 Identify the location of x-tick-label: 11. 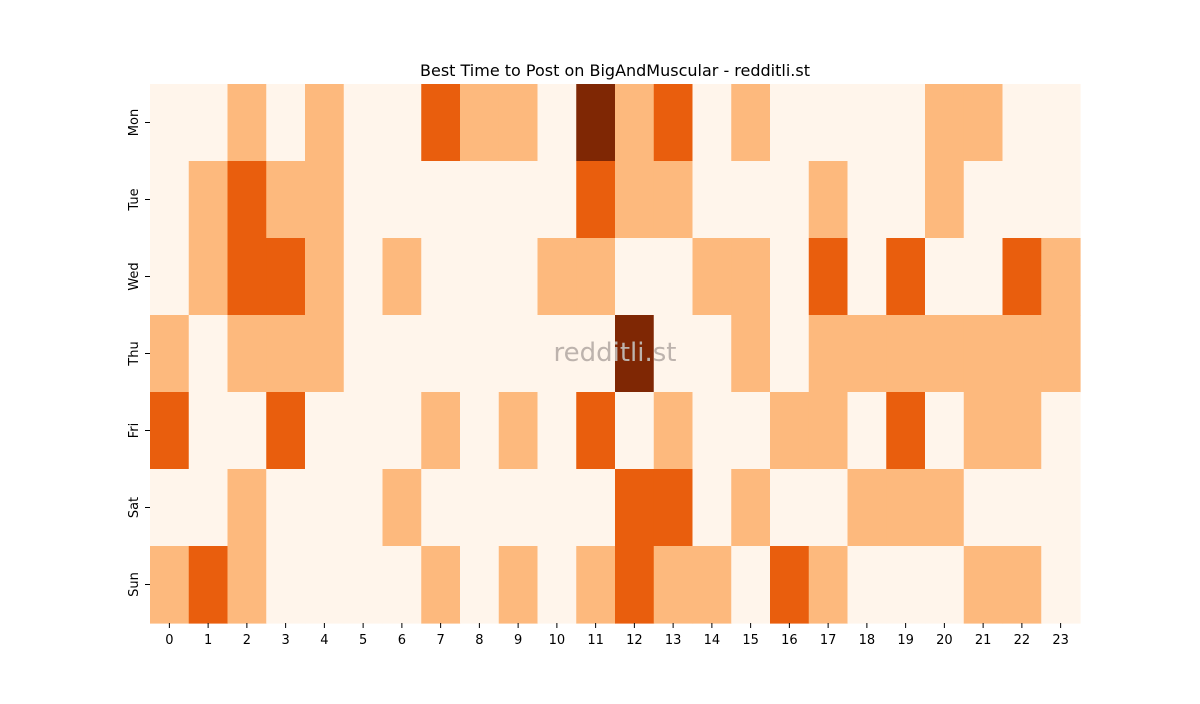
(595, 640).